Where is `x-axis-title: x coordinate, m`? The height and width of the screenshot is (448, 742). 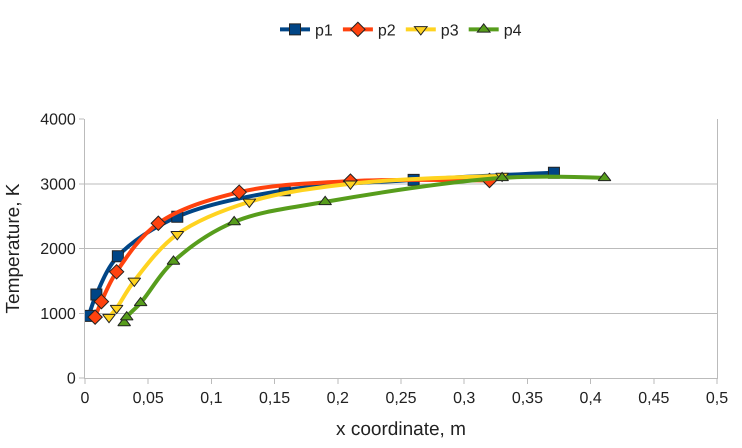 x-axis-title: x coordinate, m is located at coordinates (401, 429).